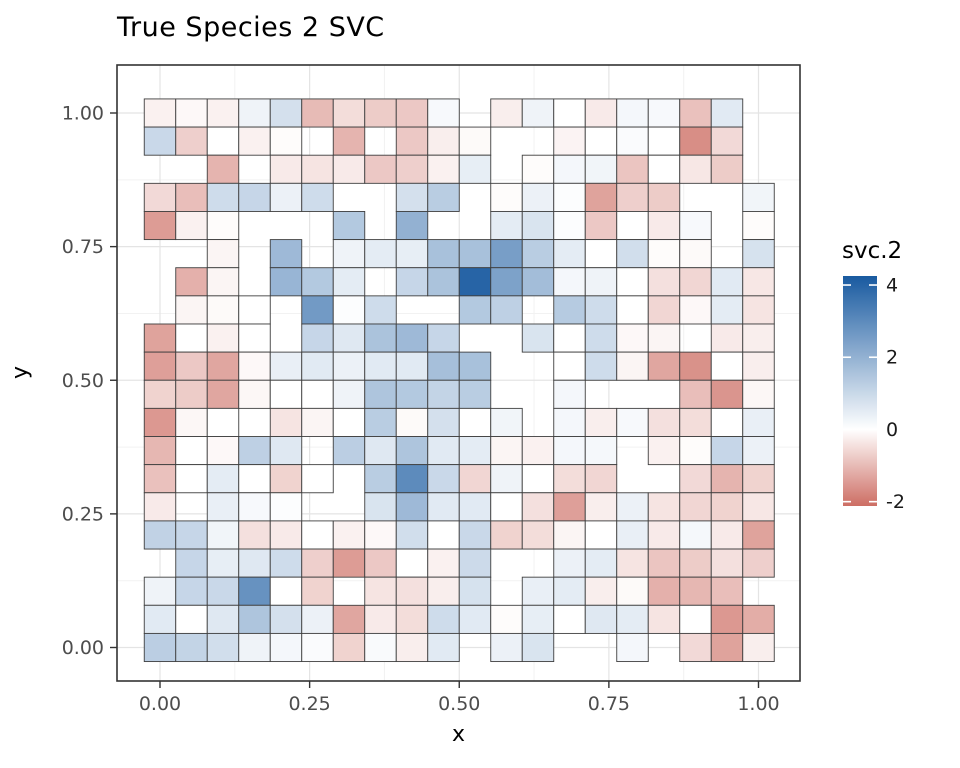 The height and width of the screenshot is (768, 960). Describe the element at coordinates (83, 114) in the screenshot. I see `y-tick-label: 1.00` at that location.